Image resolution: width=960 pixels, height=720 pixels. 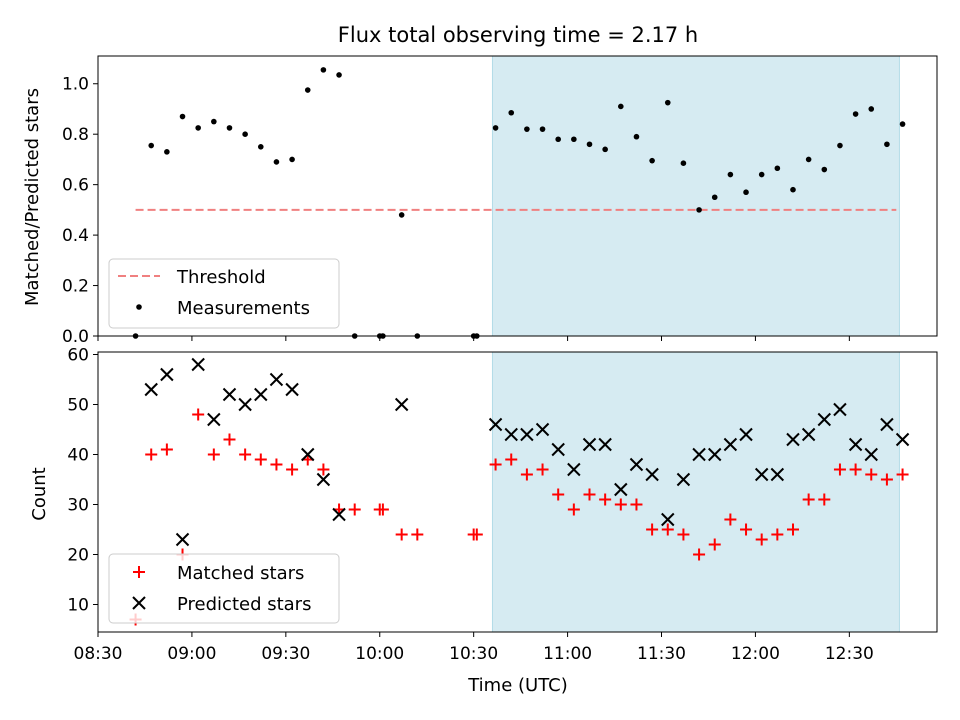 What do you see at coordinates (221, 277) in the screenshot?
I see `legend-threshold-label: Threshold` at bounding box center [221, 277].